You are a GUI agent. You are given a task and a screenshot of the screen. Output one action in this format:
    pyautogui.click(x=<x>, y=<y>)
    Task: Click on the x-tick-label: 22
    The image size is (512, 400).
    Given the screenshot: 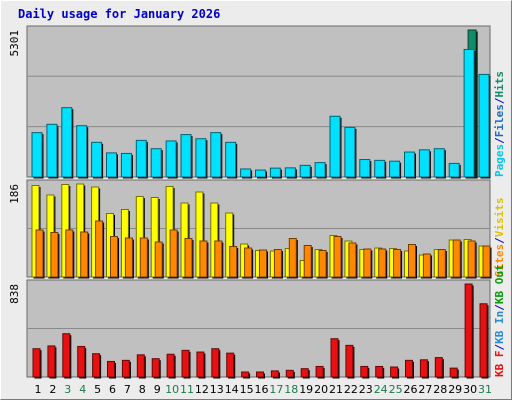 What is the action you would take?
    pyautogui.click(x=351, y=389)
    